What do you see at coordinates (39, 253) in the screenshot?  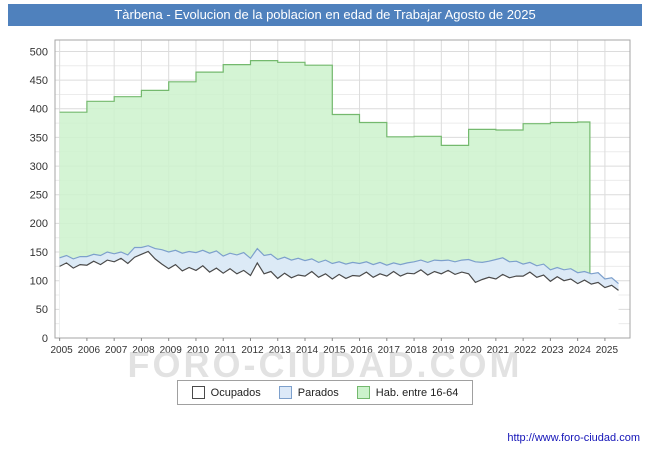 I see `svg-text: 150` at bounding box center [39, 253].